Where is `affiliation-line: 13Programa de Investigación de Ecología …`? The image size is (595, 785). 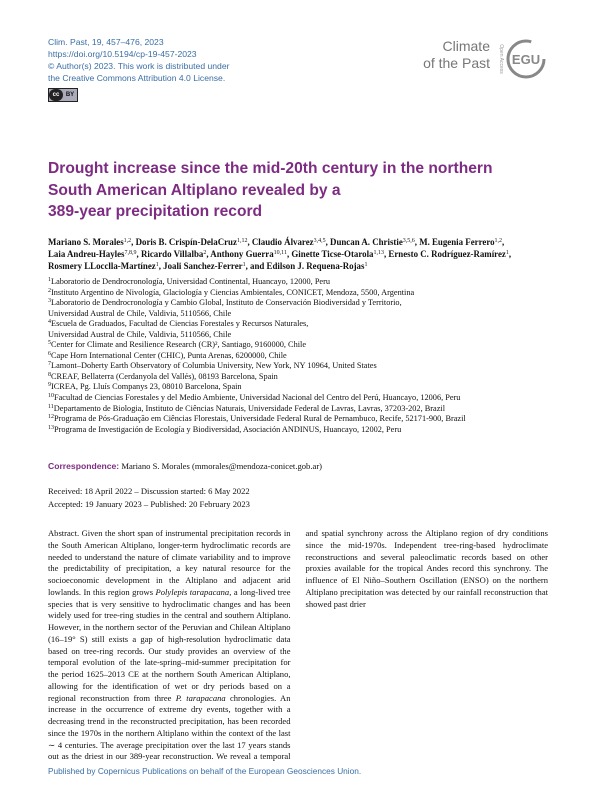 affiliation-line: 13Programa de Investigación de Ecología … is located at coordinates (303, 430).